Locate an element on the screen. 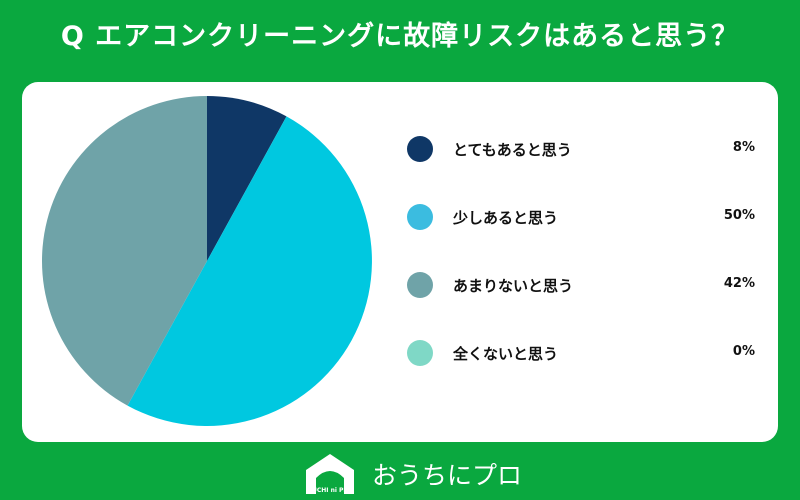 Image resolution: width=800 pixels, height=500 pixels. logo-mark-text: OUCHI ni PRO is located at coordinates (330, 490).